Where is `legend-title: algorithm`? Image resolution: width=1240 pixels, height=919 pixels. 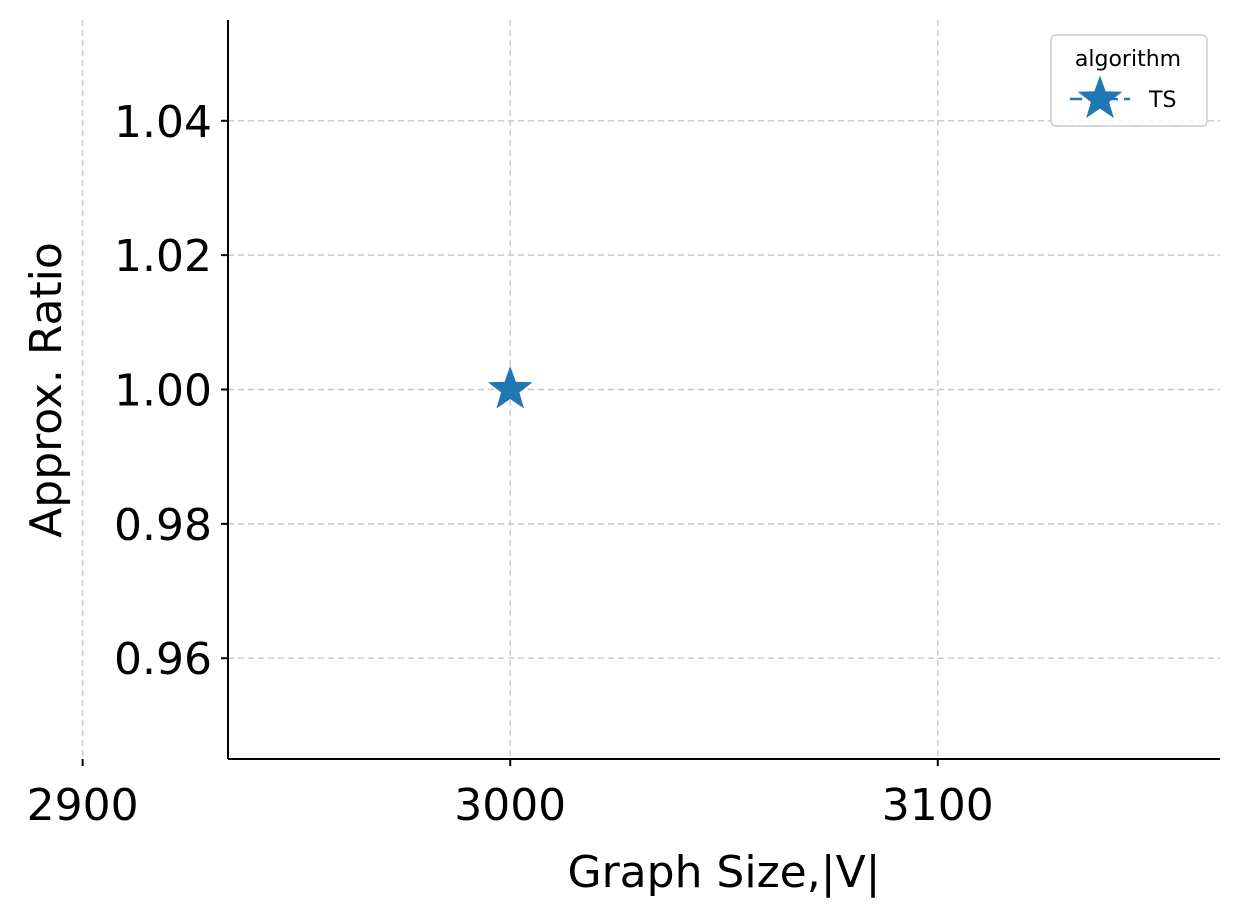 legend-title: algorithm is located at coordinates (1128, 59).